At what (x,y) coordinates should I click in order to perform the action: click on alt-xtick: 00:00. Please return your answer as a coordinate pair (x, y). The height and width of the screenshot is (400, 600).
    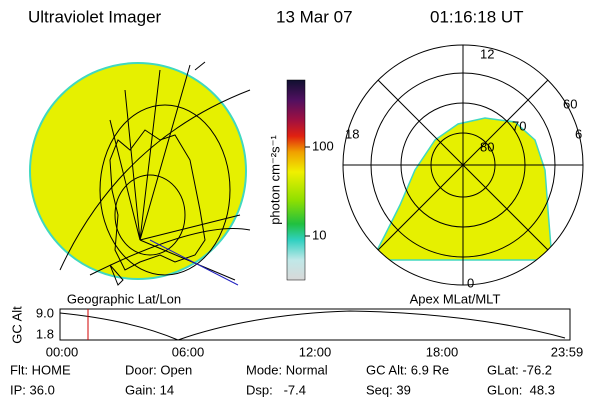
    Looking at the image, I should click on (62, 351).